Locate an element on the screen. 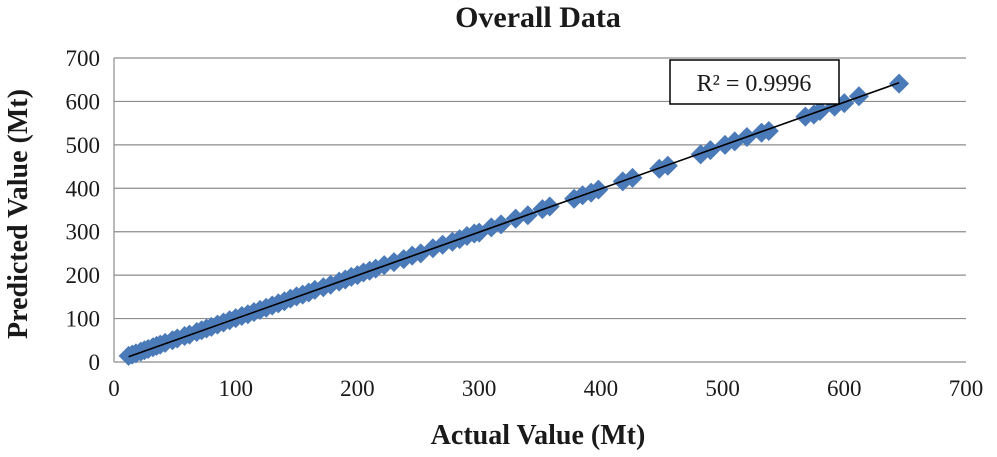  y-tick-label: 500 is located at coordinates (83, 145).